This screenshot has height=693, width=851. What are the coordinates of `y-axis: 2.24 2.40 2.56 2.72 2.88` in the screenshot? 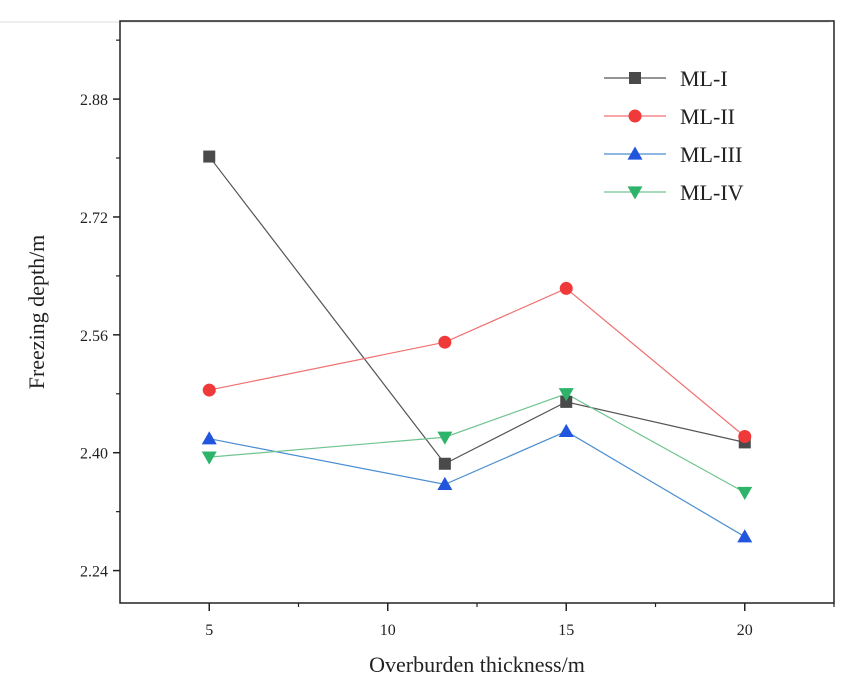 It's located at (100, 310).